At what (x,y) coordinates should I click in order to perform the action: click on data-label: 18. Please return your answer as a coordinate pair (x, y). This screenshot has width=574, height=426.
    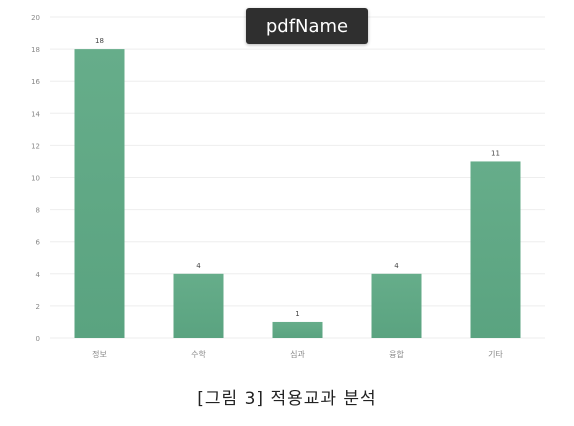
    Looking at the image, I should click on (99, 41).